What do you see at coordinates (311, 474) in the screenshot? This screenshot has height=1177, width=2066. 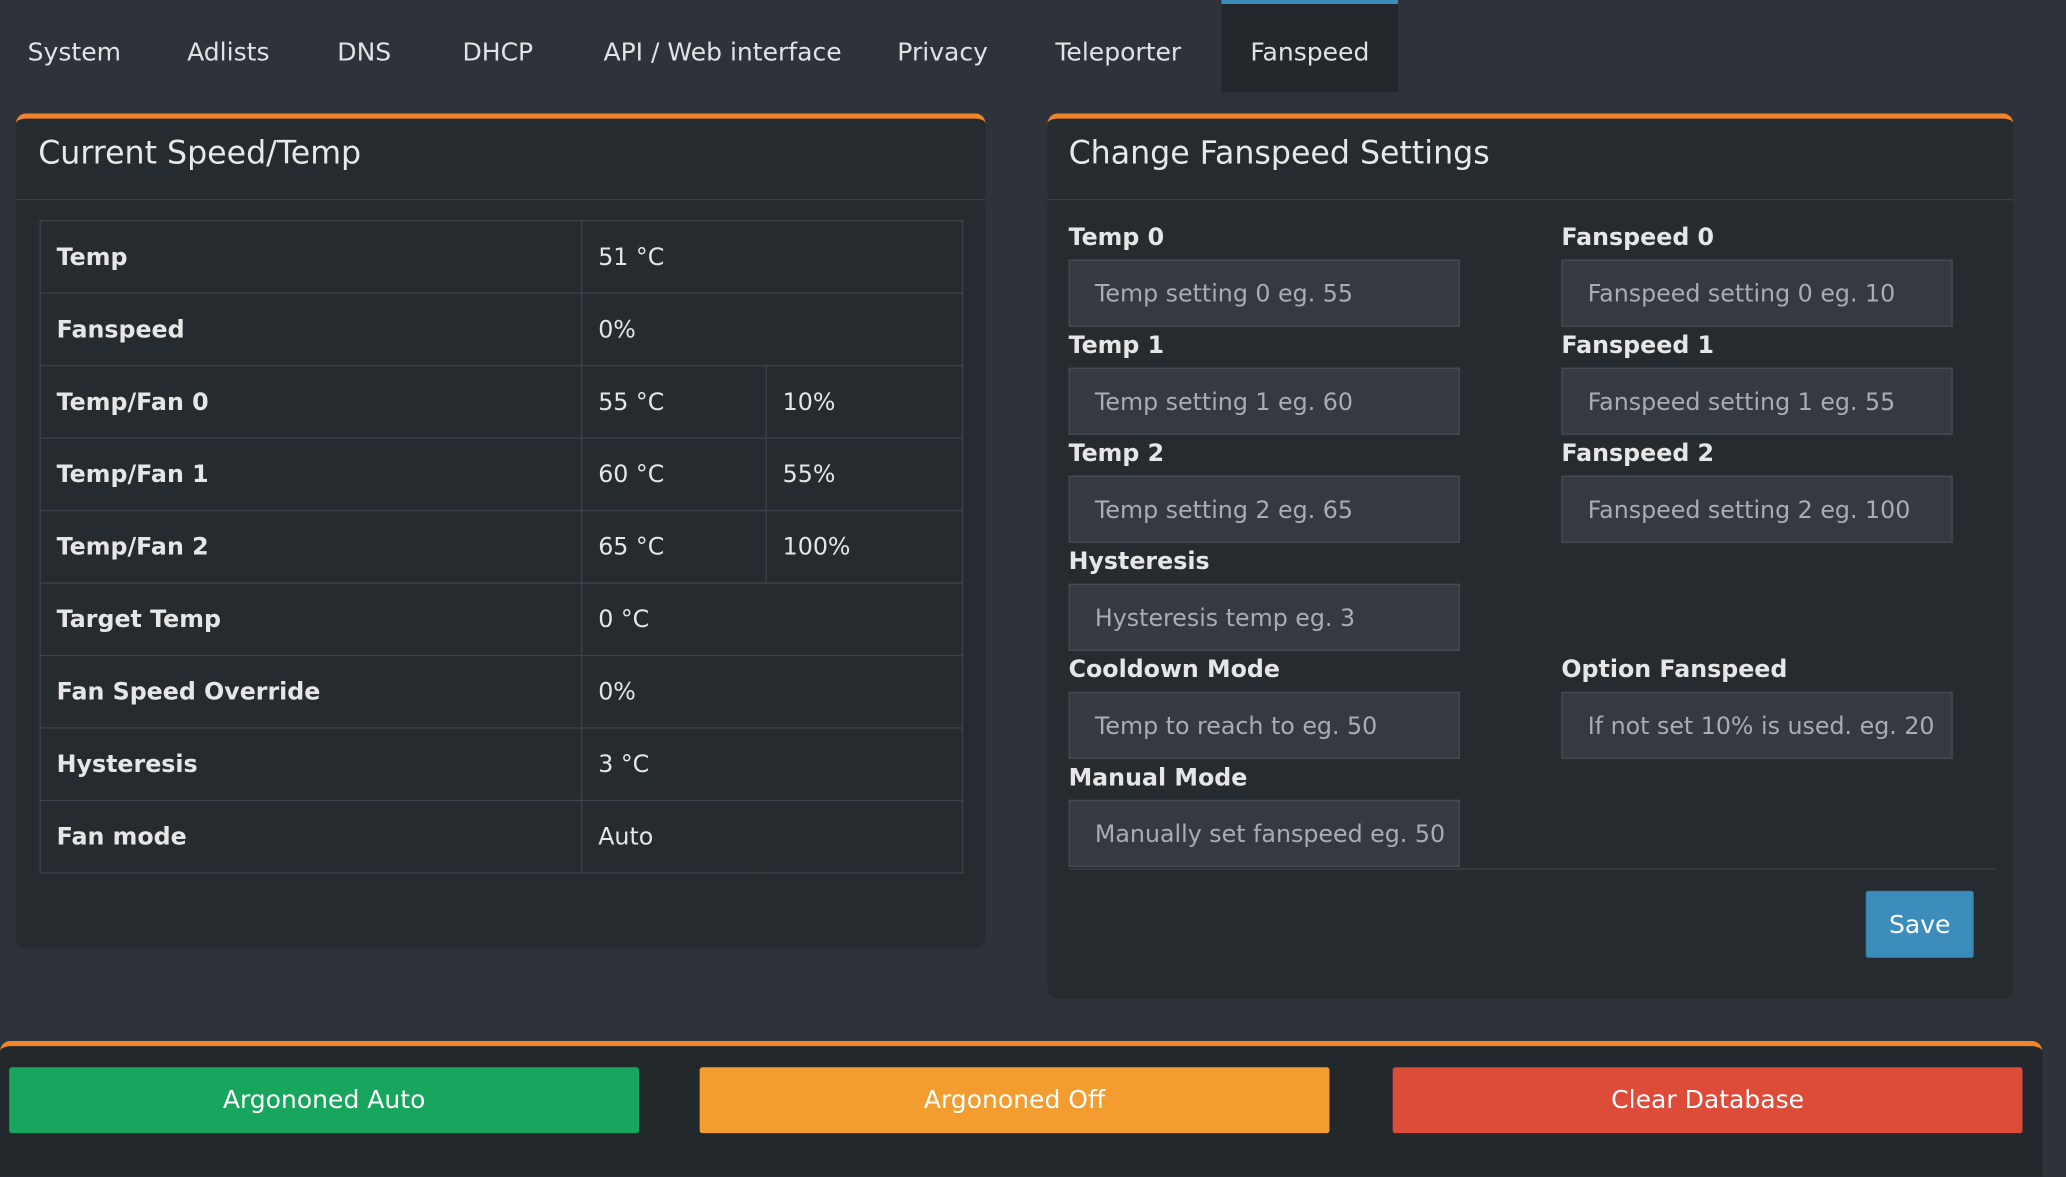 I see `row-label: Temp/Fan 1` at bounding box center [311, 474].